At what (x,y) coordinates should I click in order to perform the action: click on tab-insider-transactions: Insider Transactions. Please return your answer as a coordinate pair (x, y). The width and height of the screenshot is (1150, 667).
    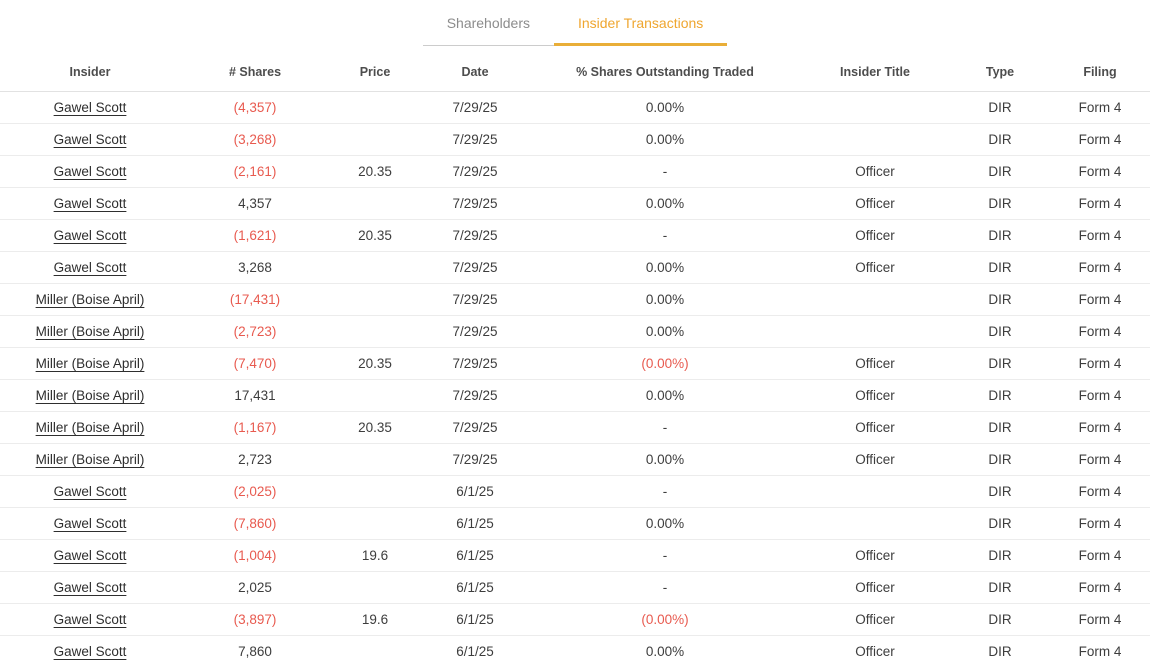
    Looking at the image, I should click on (640, 30).